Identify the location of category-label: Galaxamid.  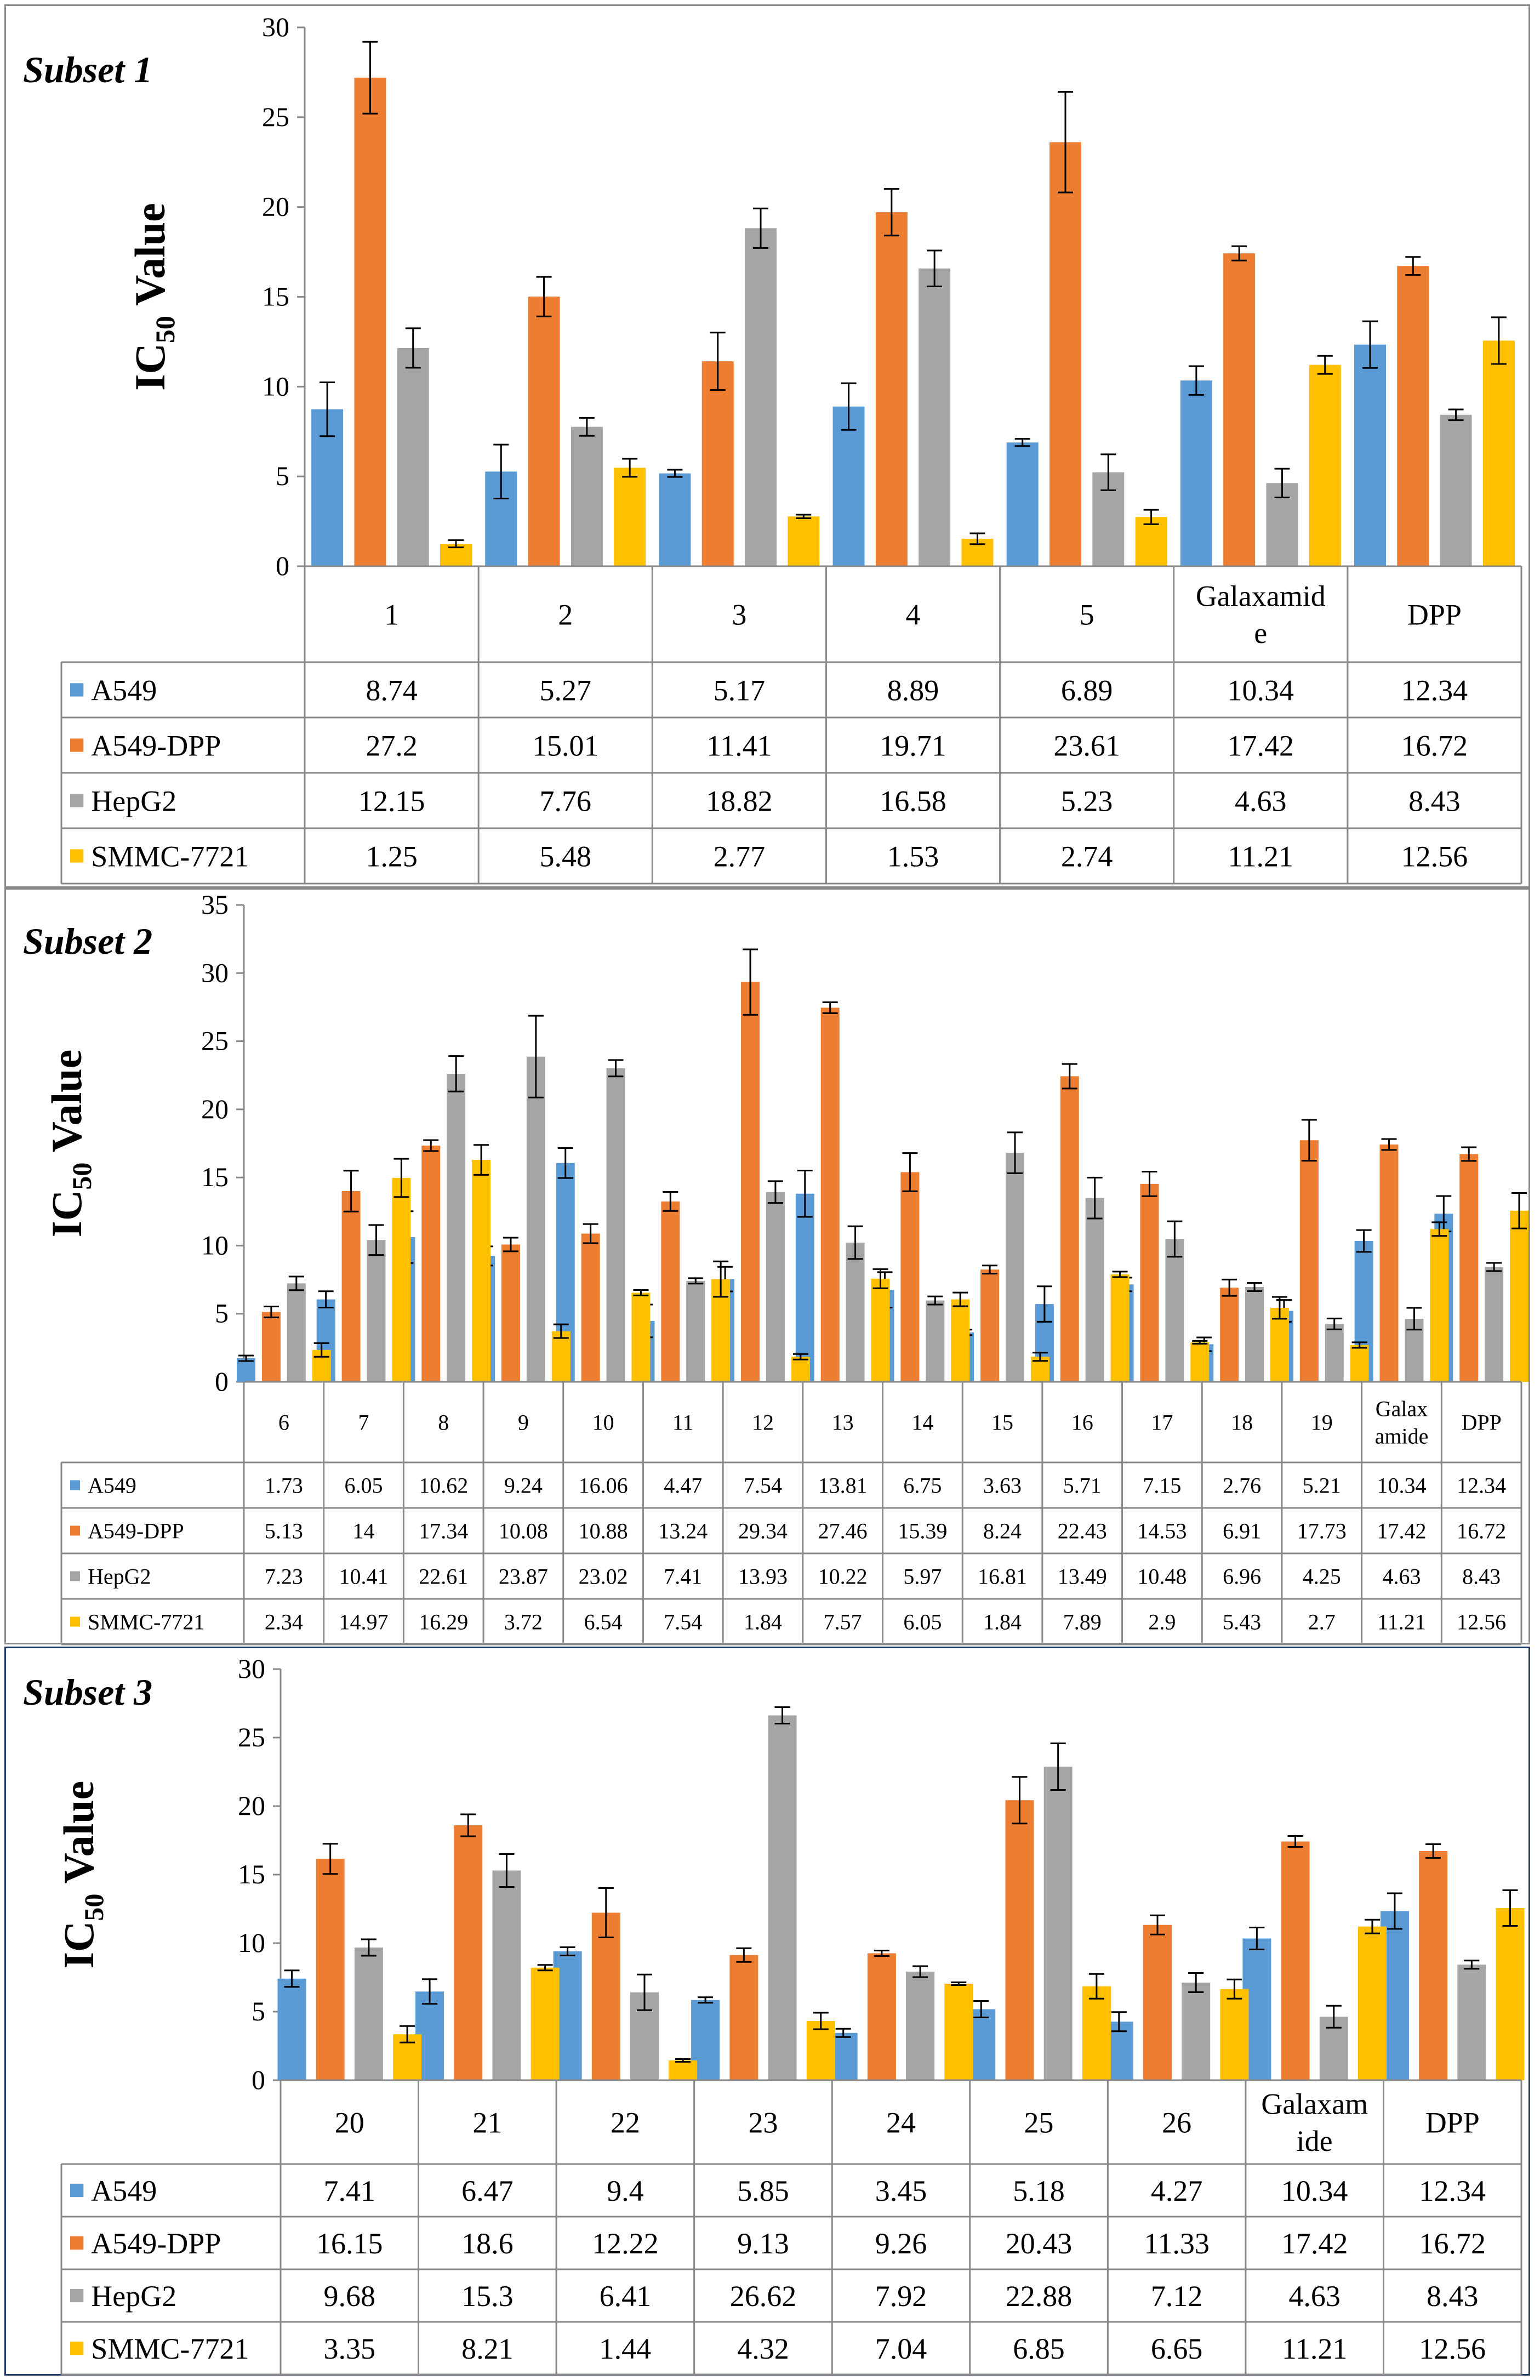
(1261, 596).